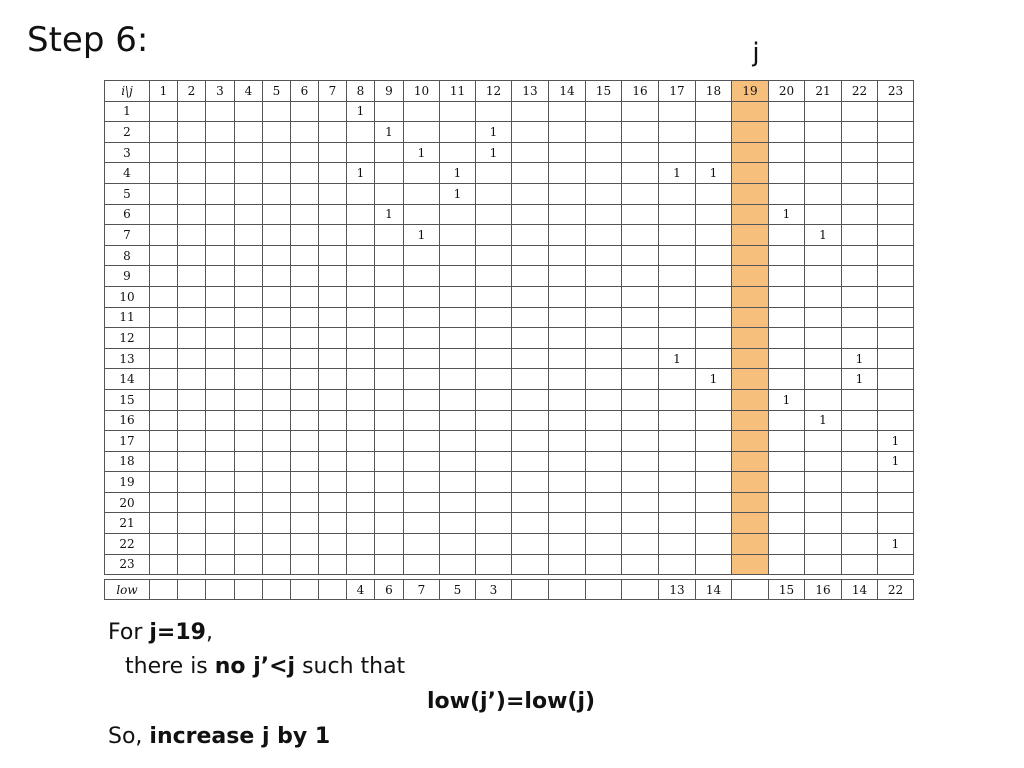  Describe the element at coordinates (389, 91) in the screenshot. I see `column-header: 9` at that location.